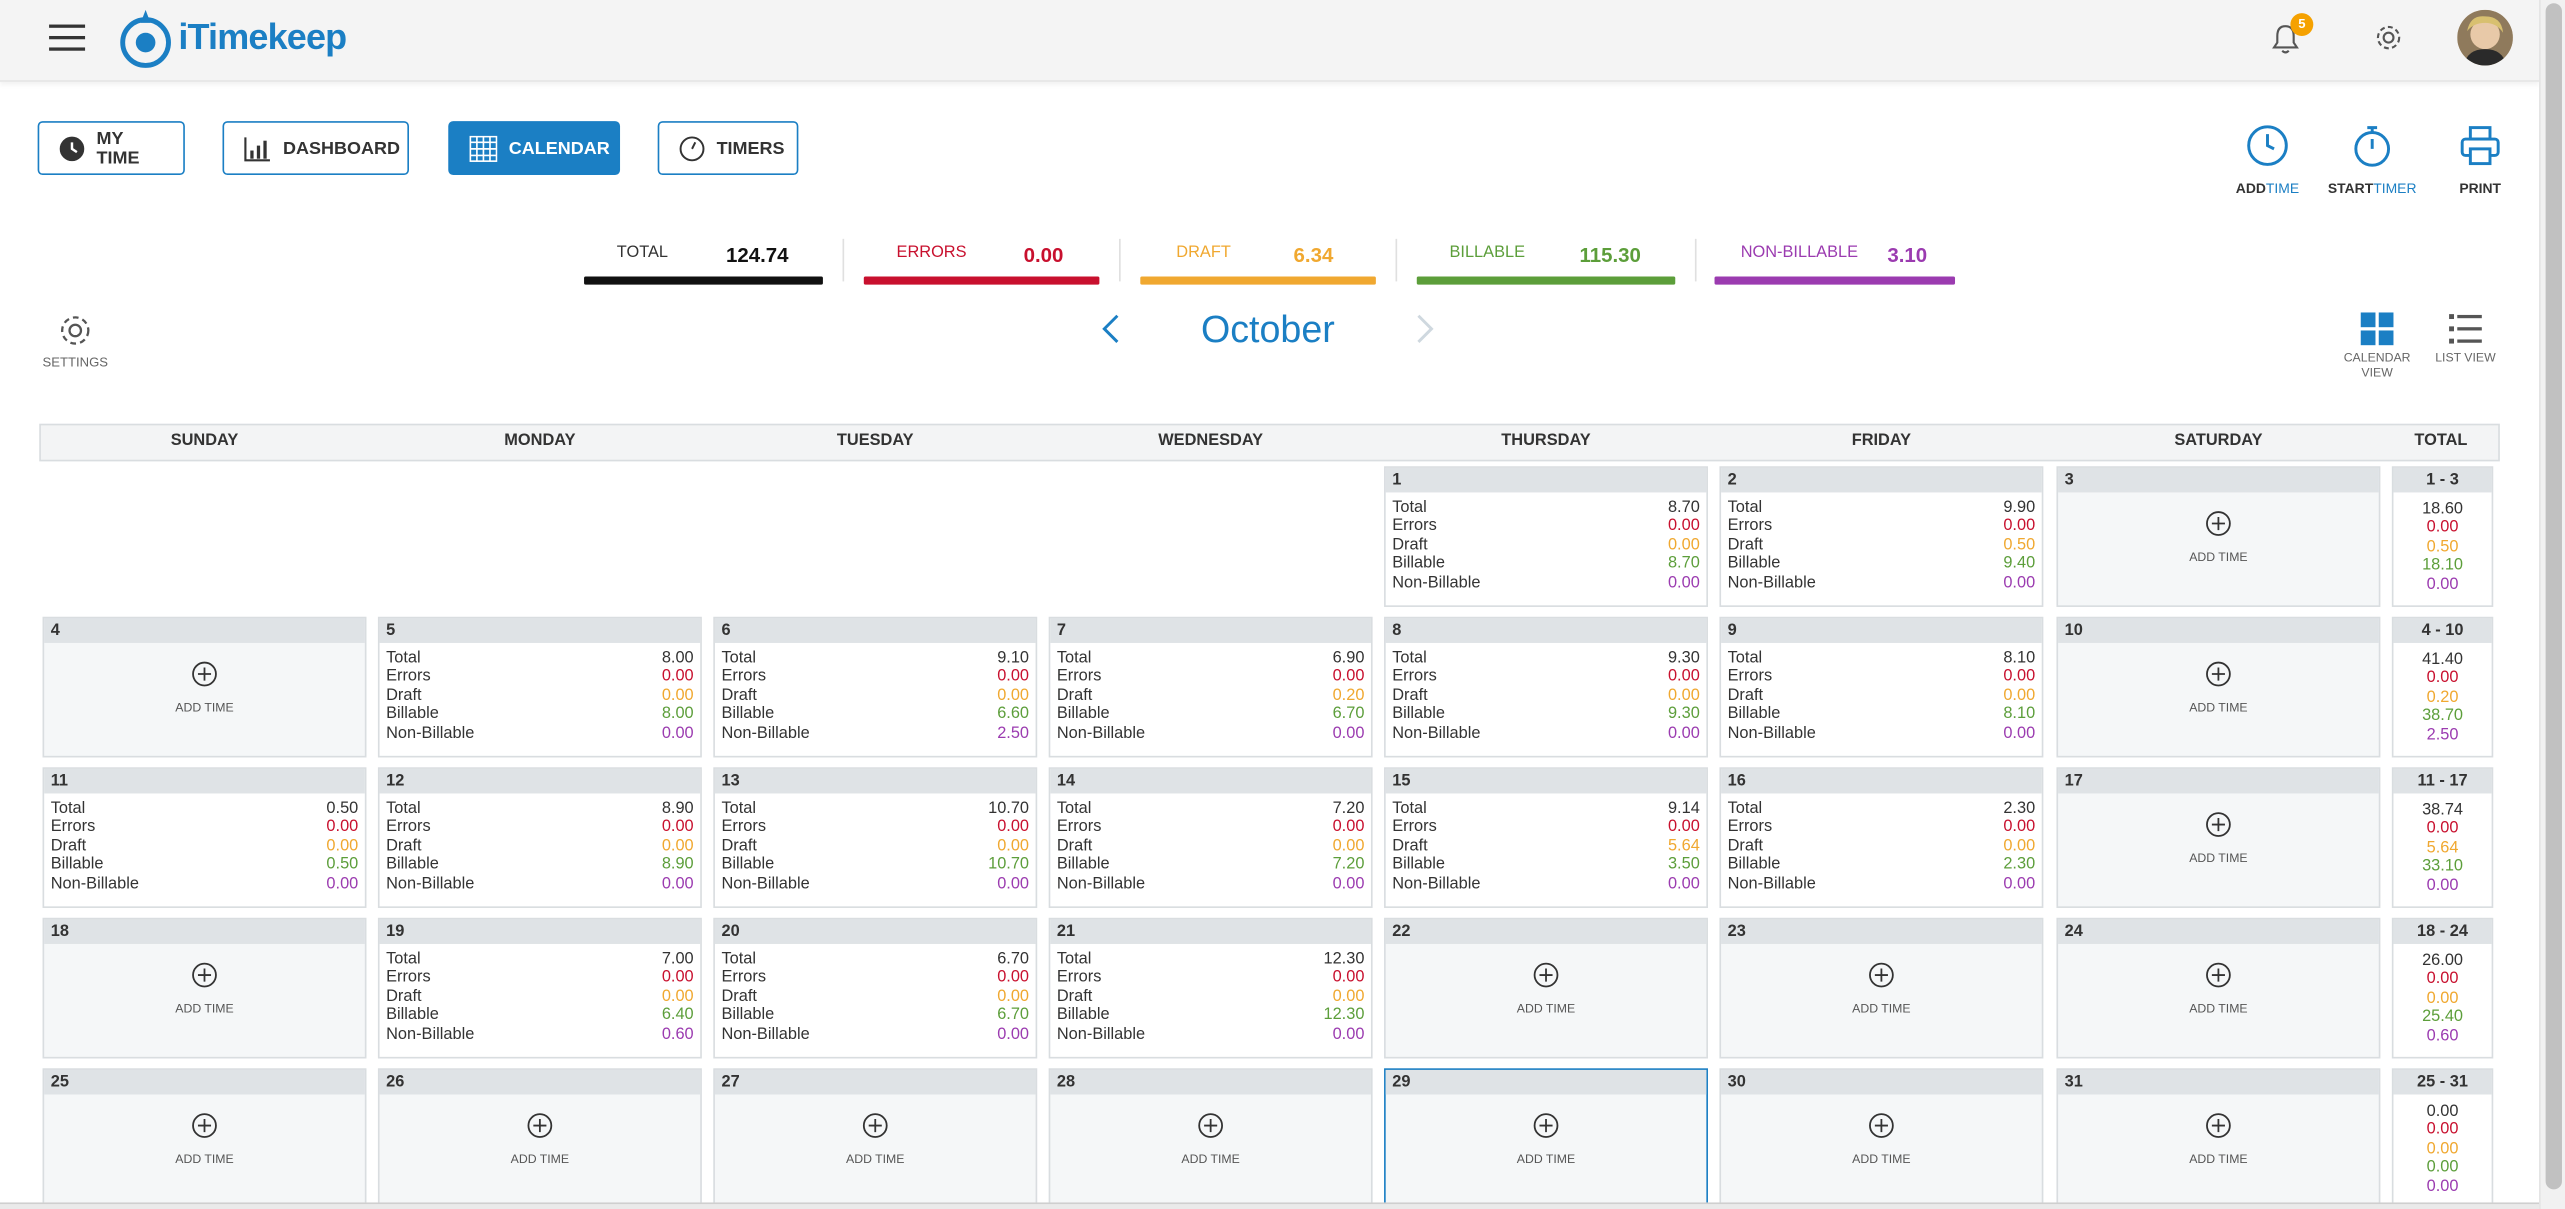 This screenshot has height=1209, width=2565. I want to click on add-time-action: ADDTIME, so click(2268, 160).